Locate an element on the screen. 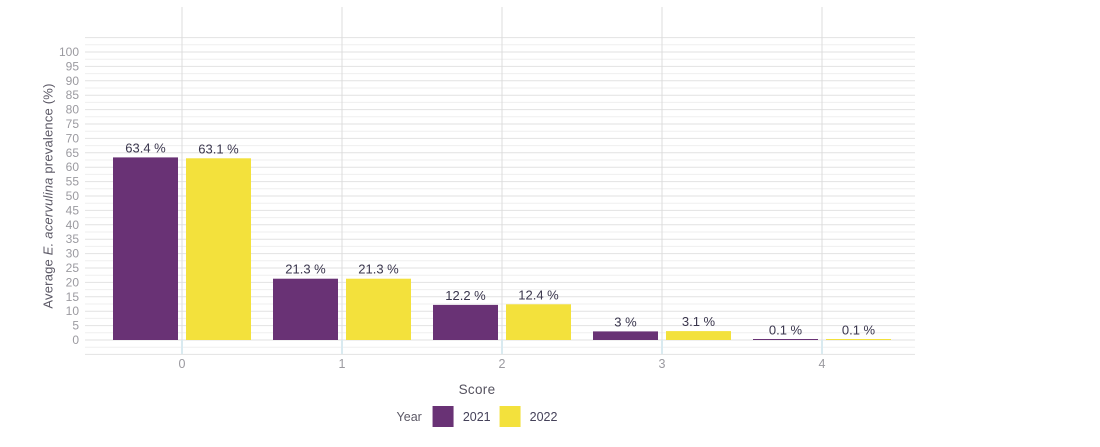 The width and height of the screenshot is (1100, 447). legend-title: Year is located at coordinates (409, 416).